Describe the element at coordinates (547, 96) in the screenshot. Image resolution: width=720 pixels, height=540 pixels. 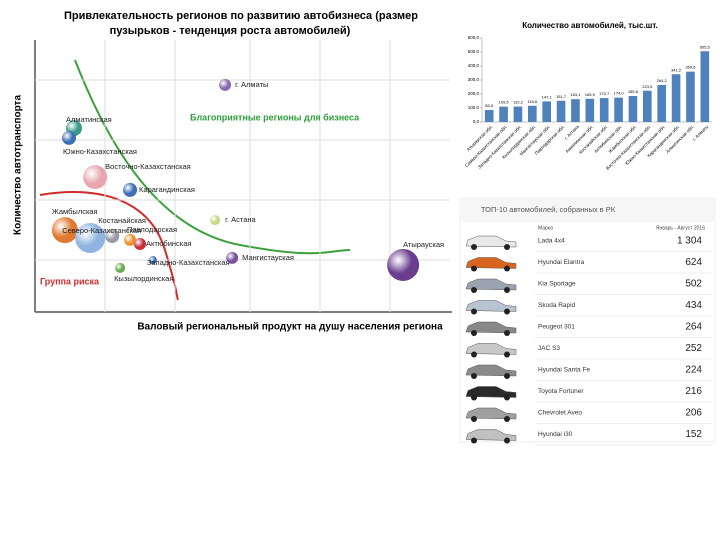
I see `value-label: 147,1` at that location.